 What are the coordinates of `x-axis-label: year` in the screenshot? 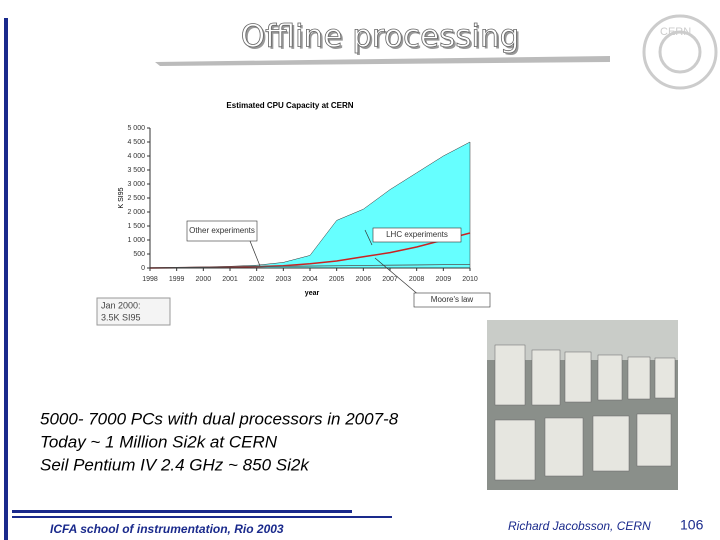 It's located at (312, 293).